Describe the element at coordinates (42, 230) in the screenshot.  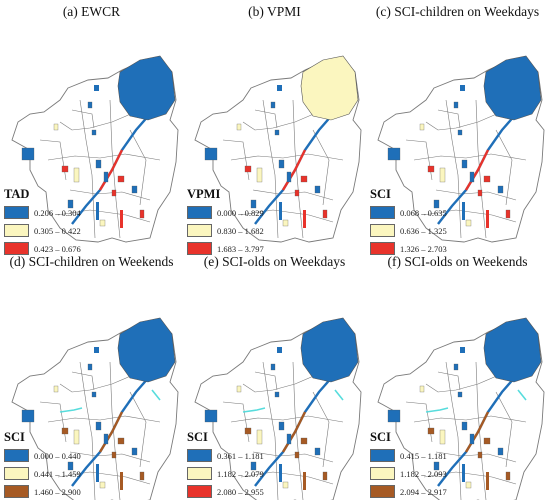
I see `legend-item-2: 0.305 – 0.422` at that location.